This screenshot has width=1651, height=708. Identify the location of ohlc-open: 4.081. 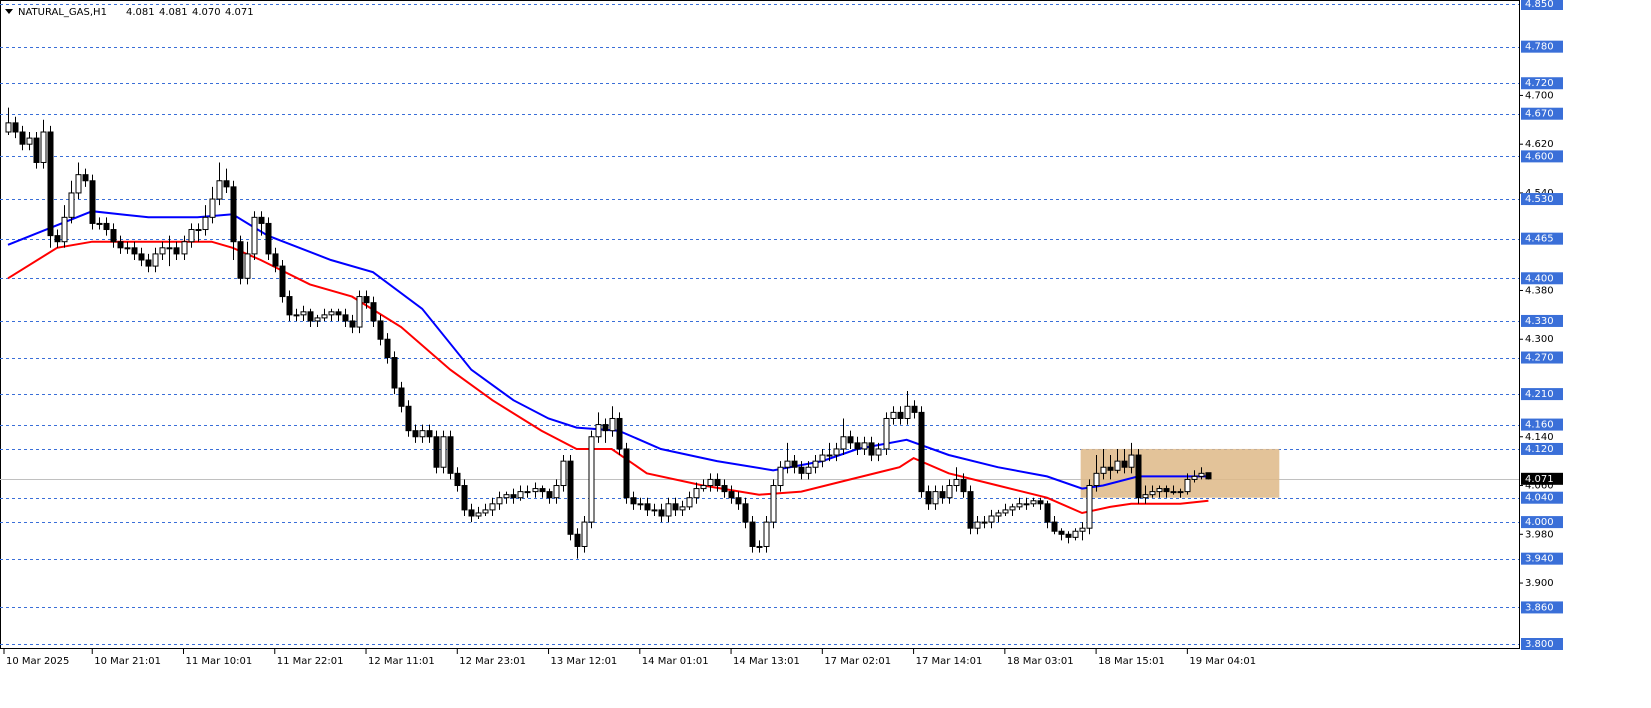
(140, 12).